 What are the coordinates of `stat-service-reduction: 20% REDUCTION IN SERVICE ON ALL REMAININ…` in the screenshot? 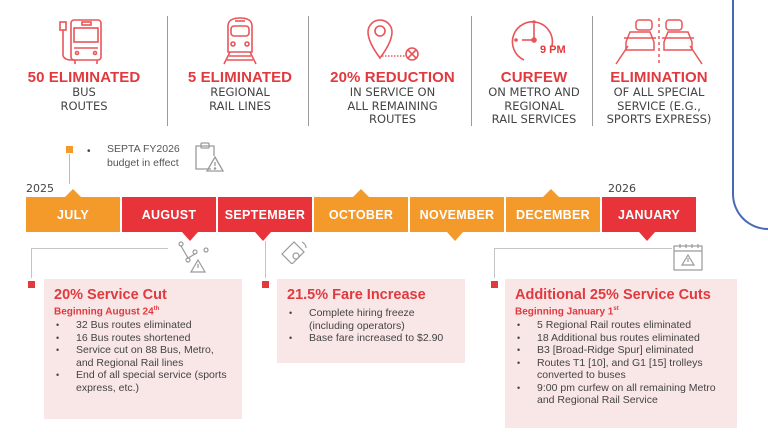 It's located at (392, 68).